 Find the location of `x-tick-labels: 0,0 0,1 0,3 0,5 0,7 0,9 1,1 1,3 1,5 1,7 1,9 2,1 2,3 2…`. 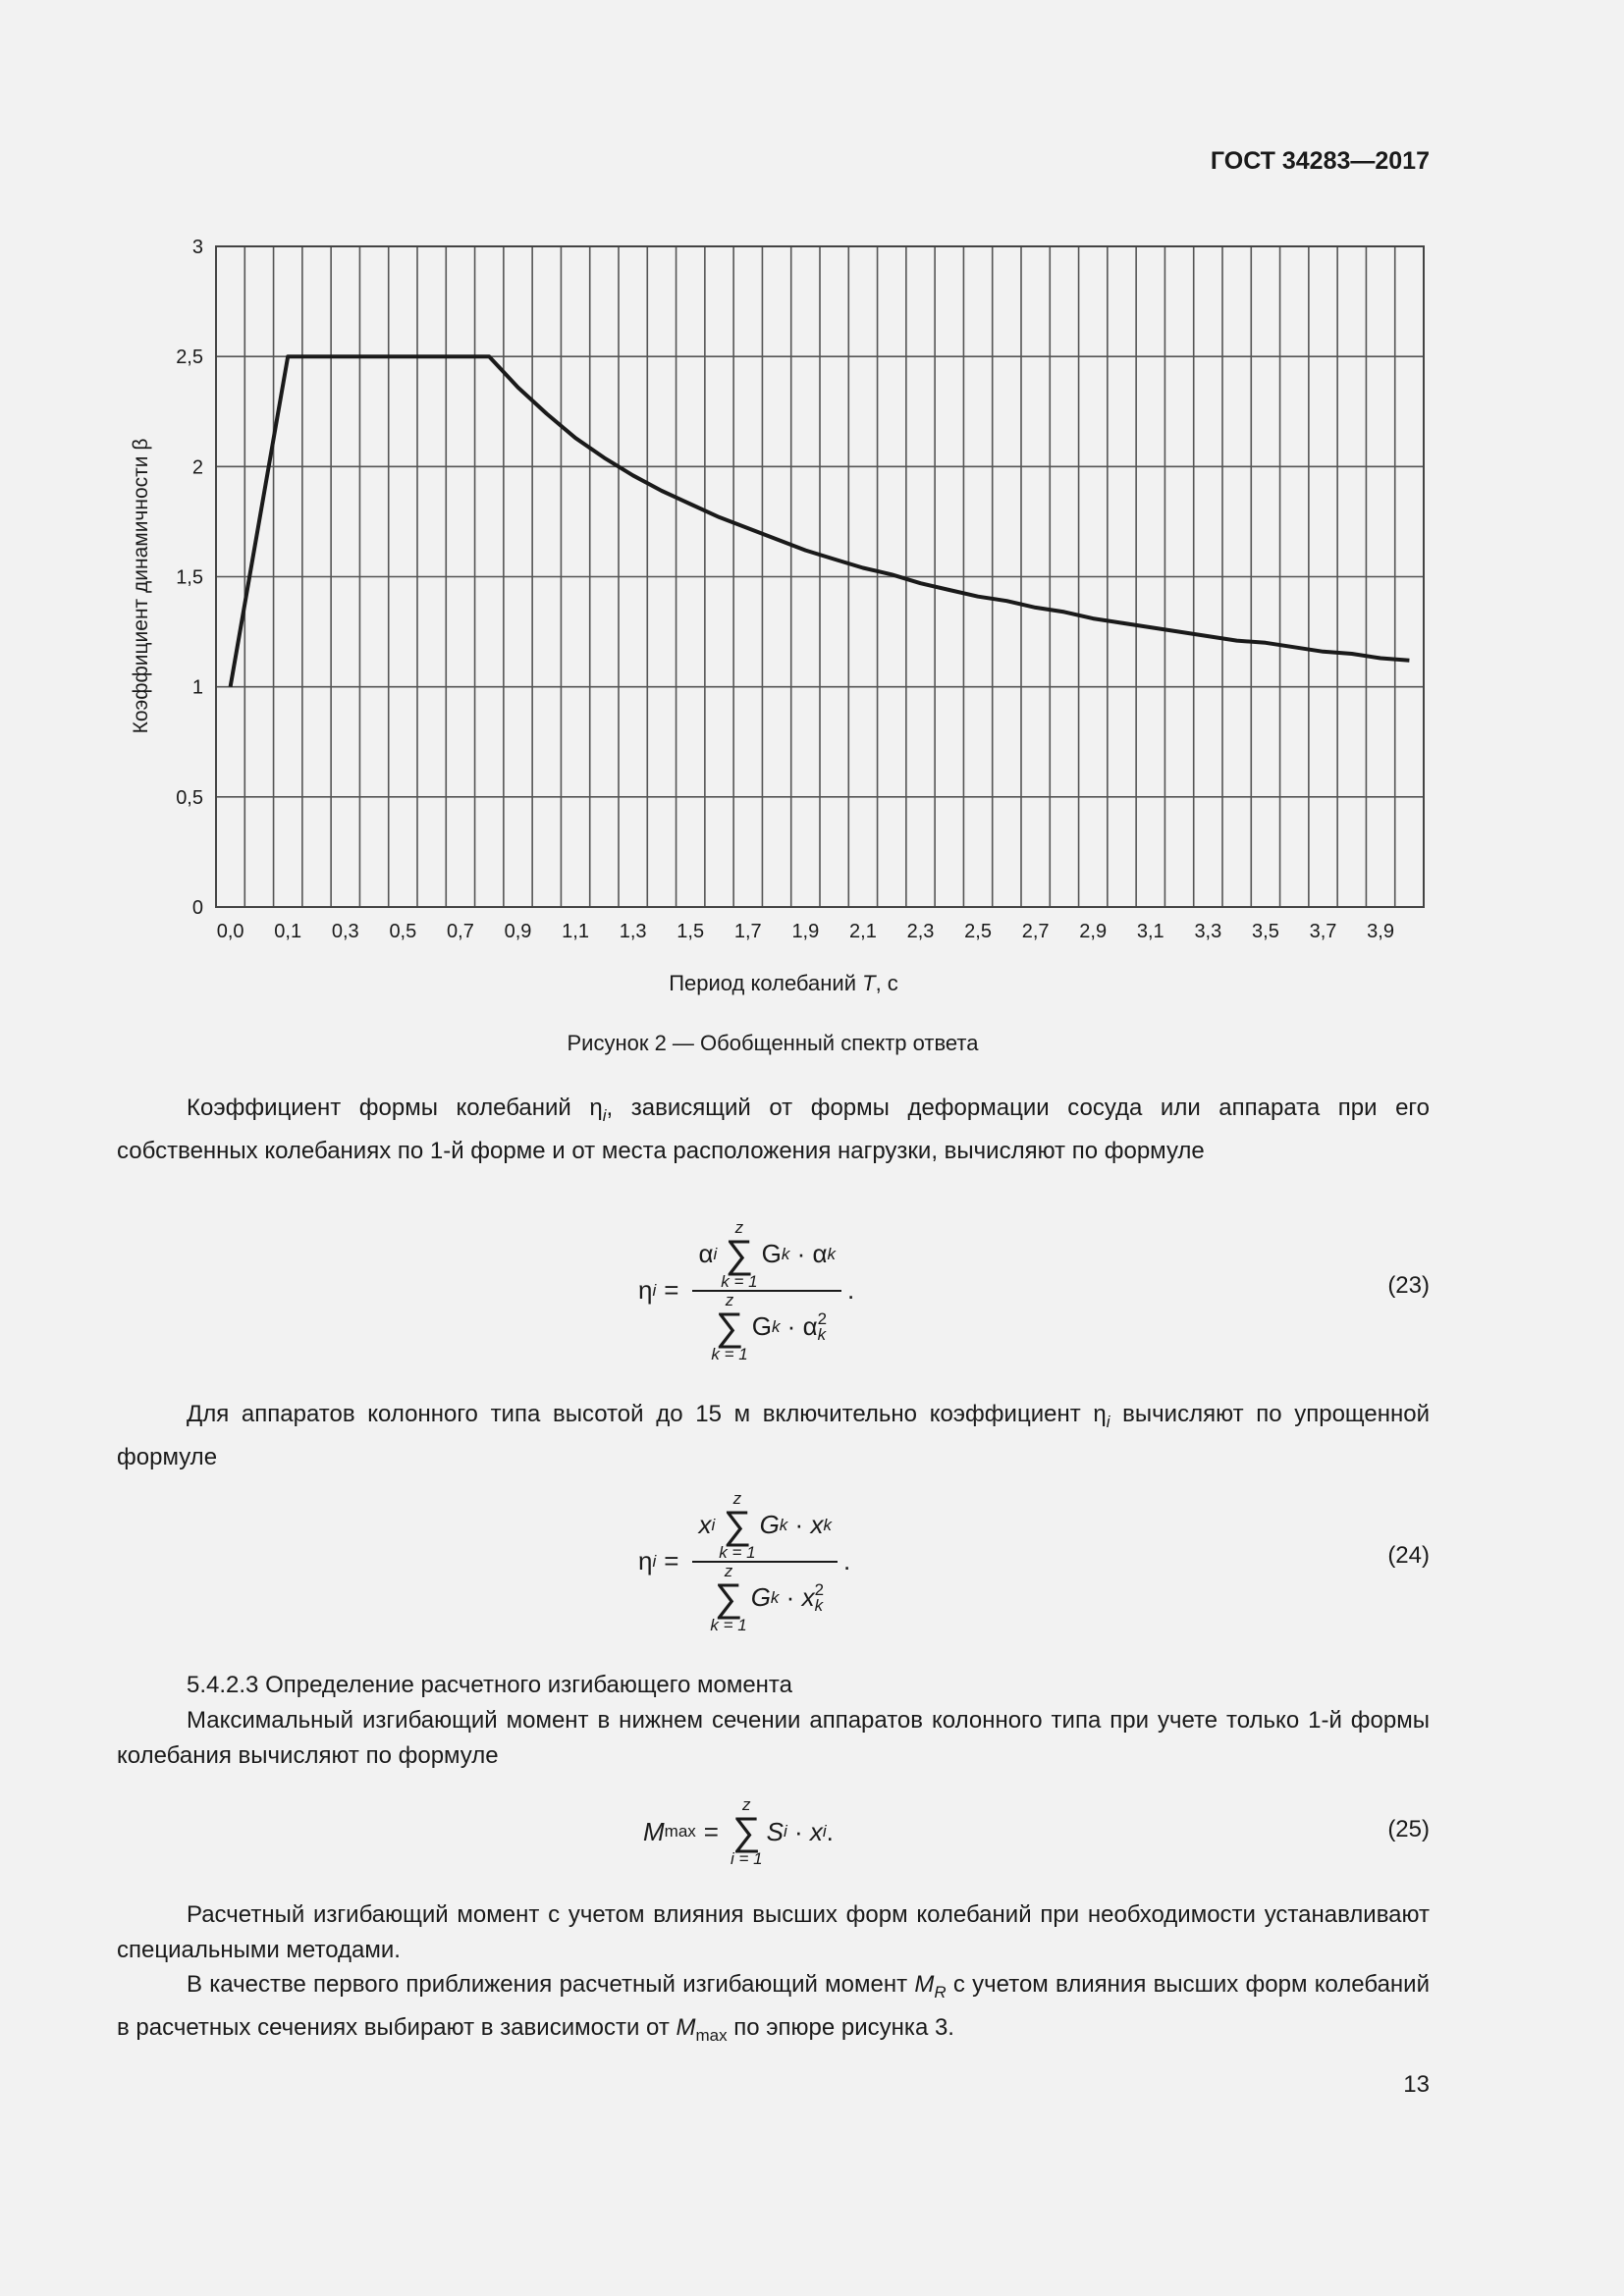

x-tick-labels: 0,0 0,1 0,3 0,5 0,7 0,9 1,1 1,3 1,5 1,7 1,9 2,1 2,3 2… is located at coordinates (805, 931).